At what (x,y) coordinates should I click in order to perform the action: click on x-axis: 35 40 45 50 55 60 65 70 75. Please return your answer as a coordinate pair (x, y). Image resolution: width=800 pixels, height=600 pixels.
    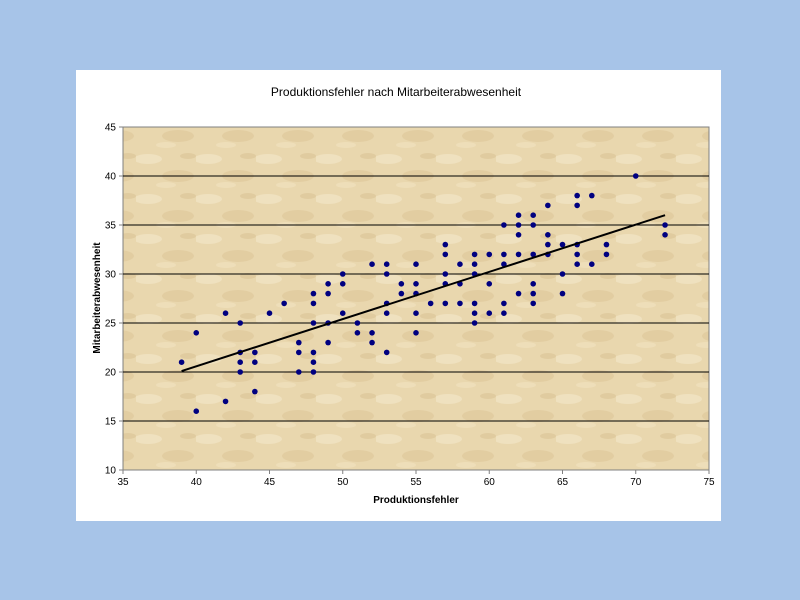
    Looking at the image, I should click on (416, 479).